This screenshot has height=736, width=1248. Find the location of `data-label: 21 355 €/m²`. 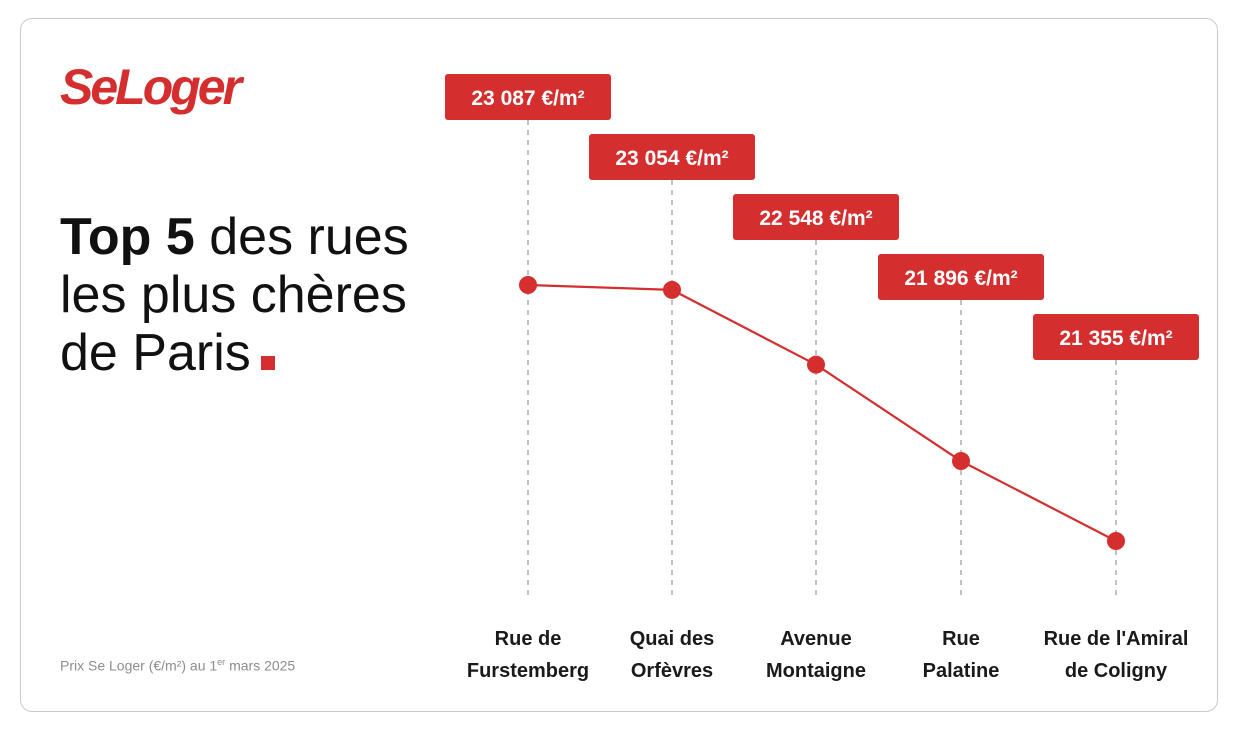

data-label: 21 355 €/m² is located at coordinates (1115, 338).